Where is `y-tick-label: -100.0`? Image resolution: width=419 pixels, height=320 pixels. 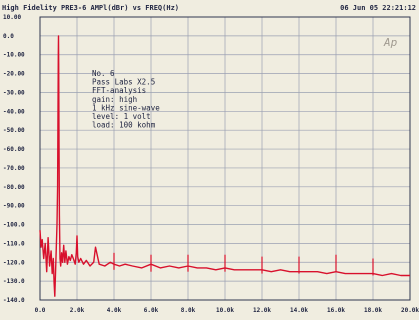 y-tick-label: -100.0 is located at coordinates (14, 225).